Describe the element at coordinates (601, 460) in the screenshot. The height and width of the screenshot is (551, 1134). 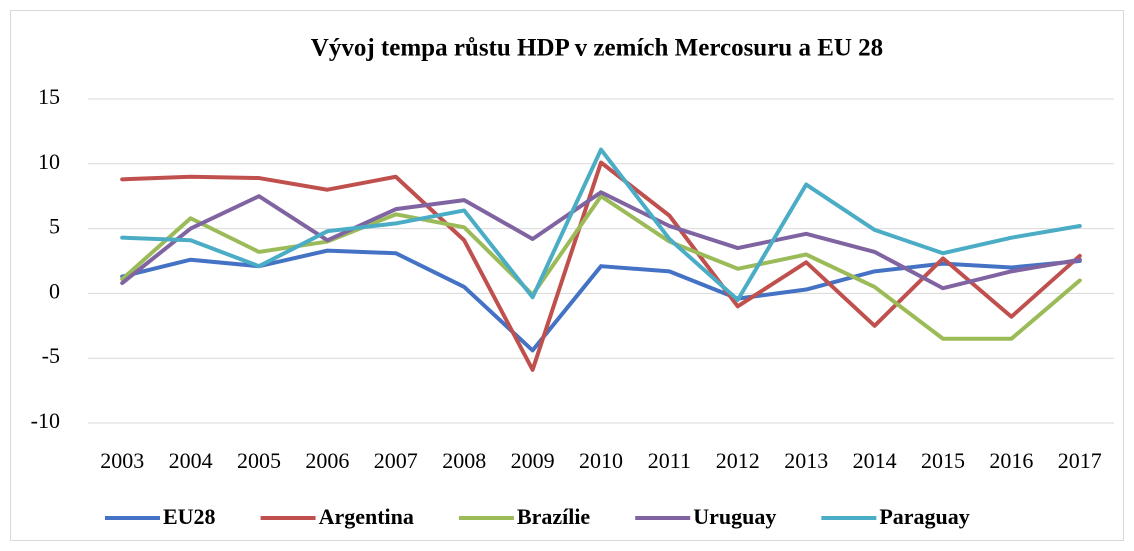
I see `x-tick-label: 2010` at that location.